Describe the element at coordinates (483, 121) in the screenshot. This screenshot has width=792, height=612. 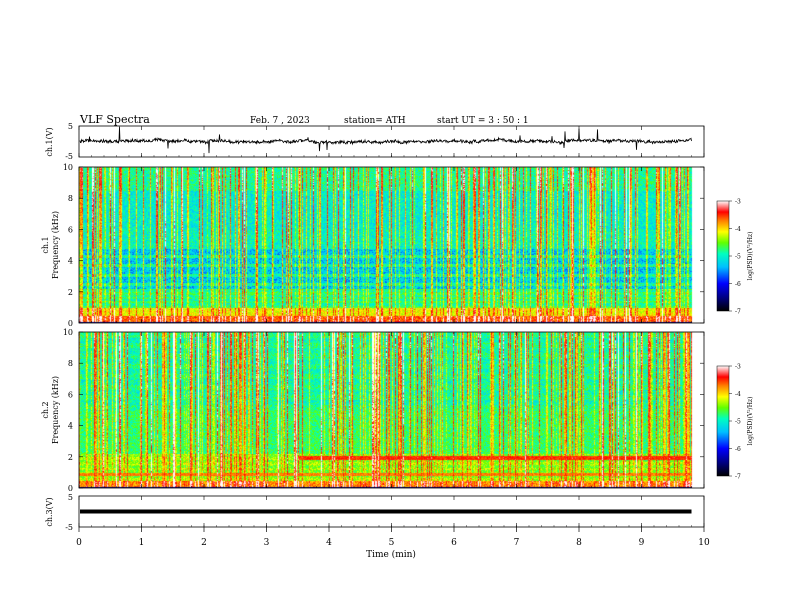
I see `start-ut-label: start UT = 3 : 50 : 1` at that location.